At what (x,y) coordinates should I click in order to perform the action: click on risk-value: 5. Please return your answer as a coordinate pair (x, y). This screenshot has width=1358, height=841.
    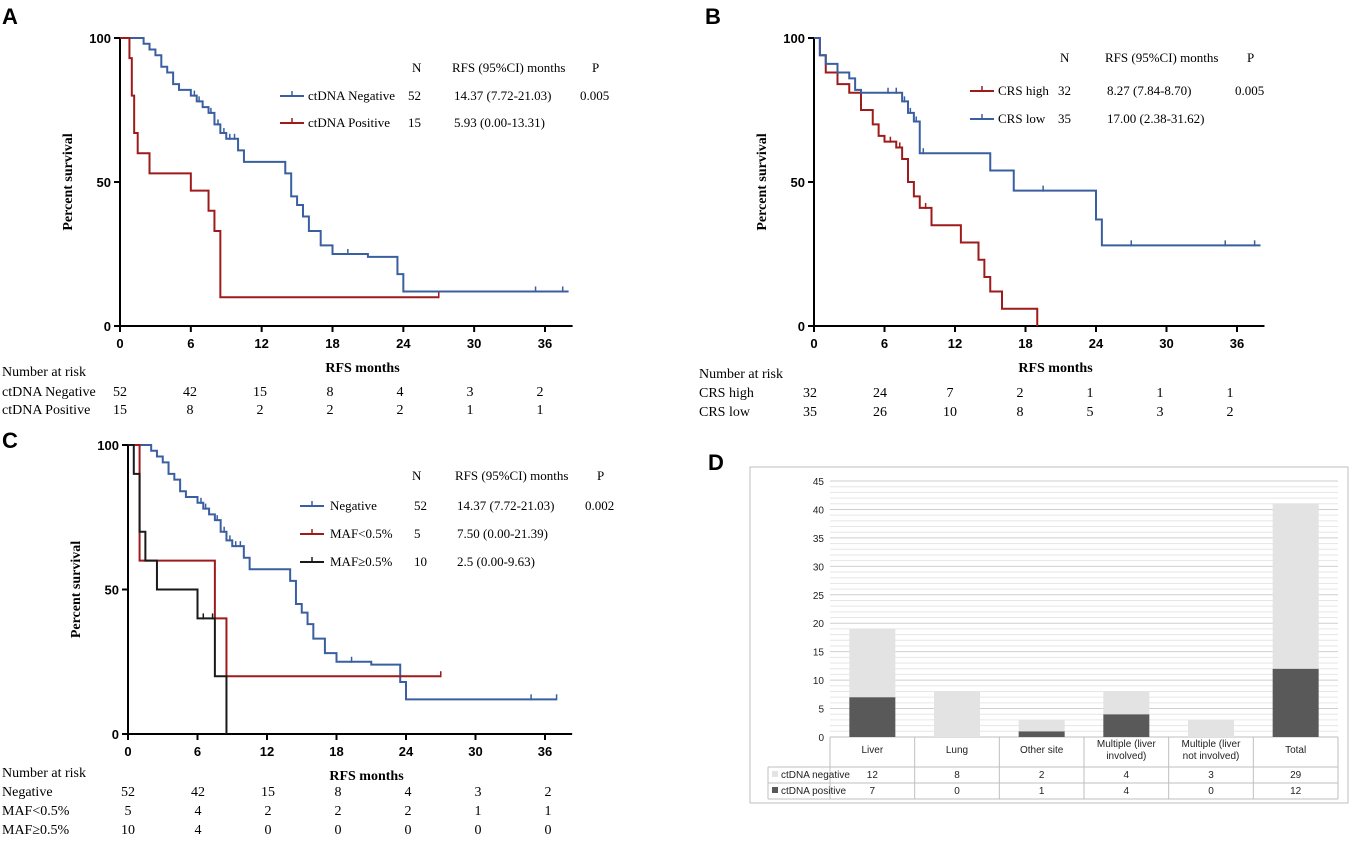
    Looking at the image, I should click on (1090, 412).